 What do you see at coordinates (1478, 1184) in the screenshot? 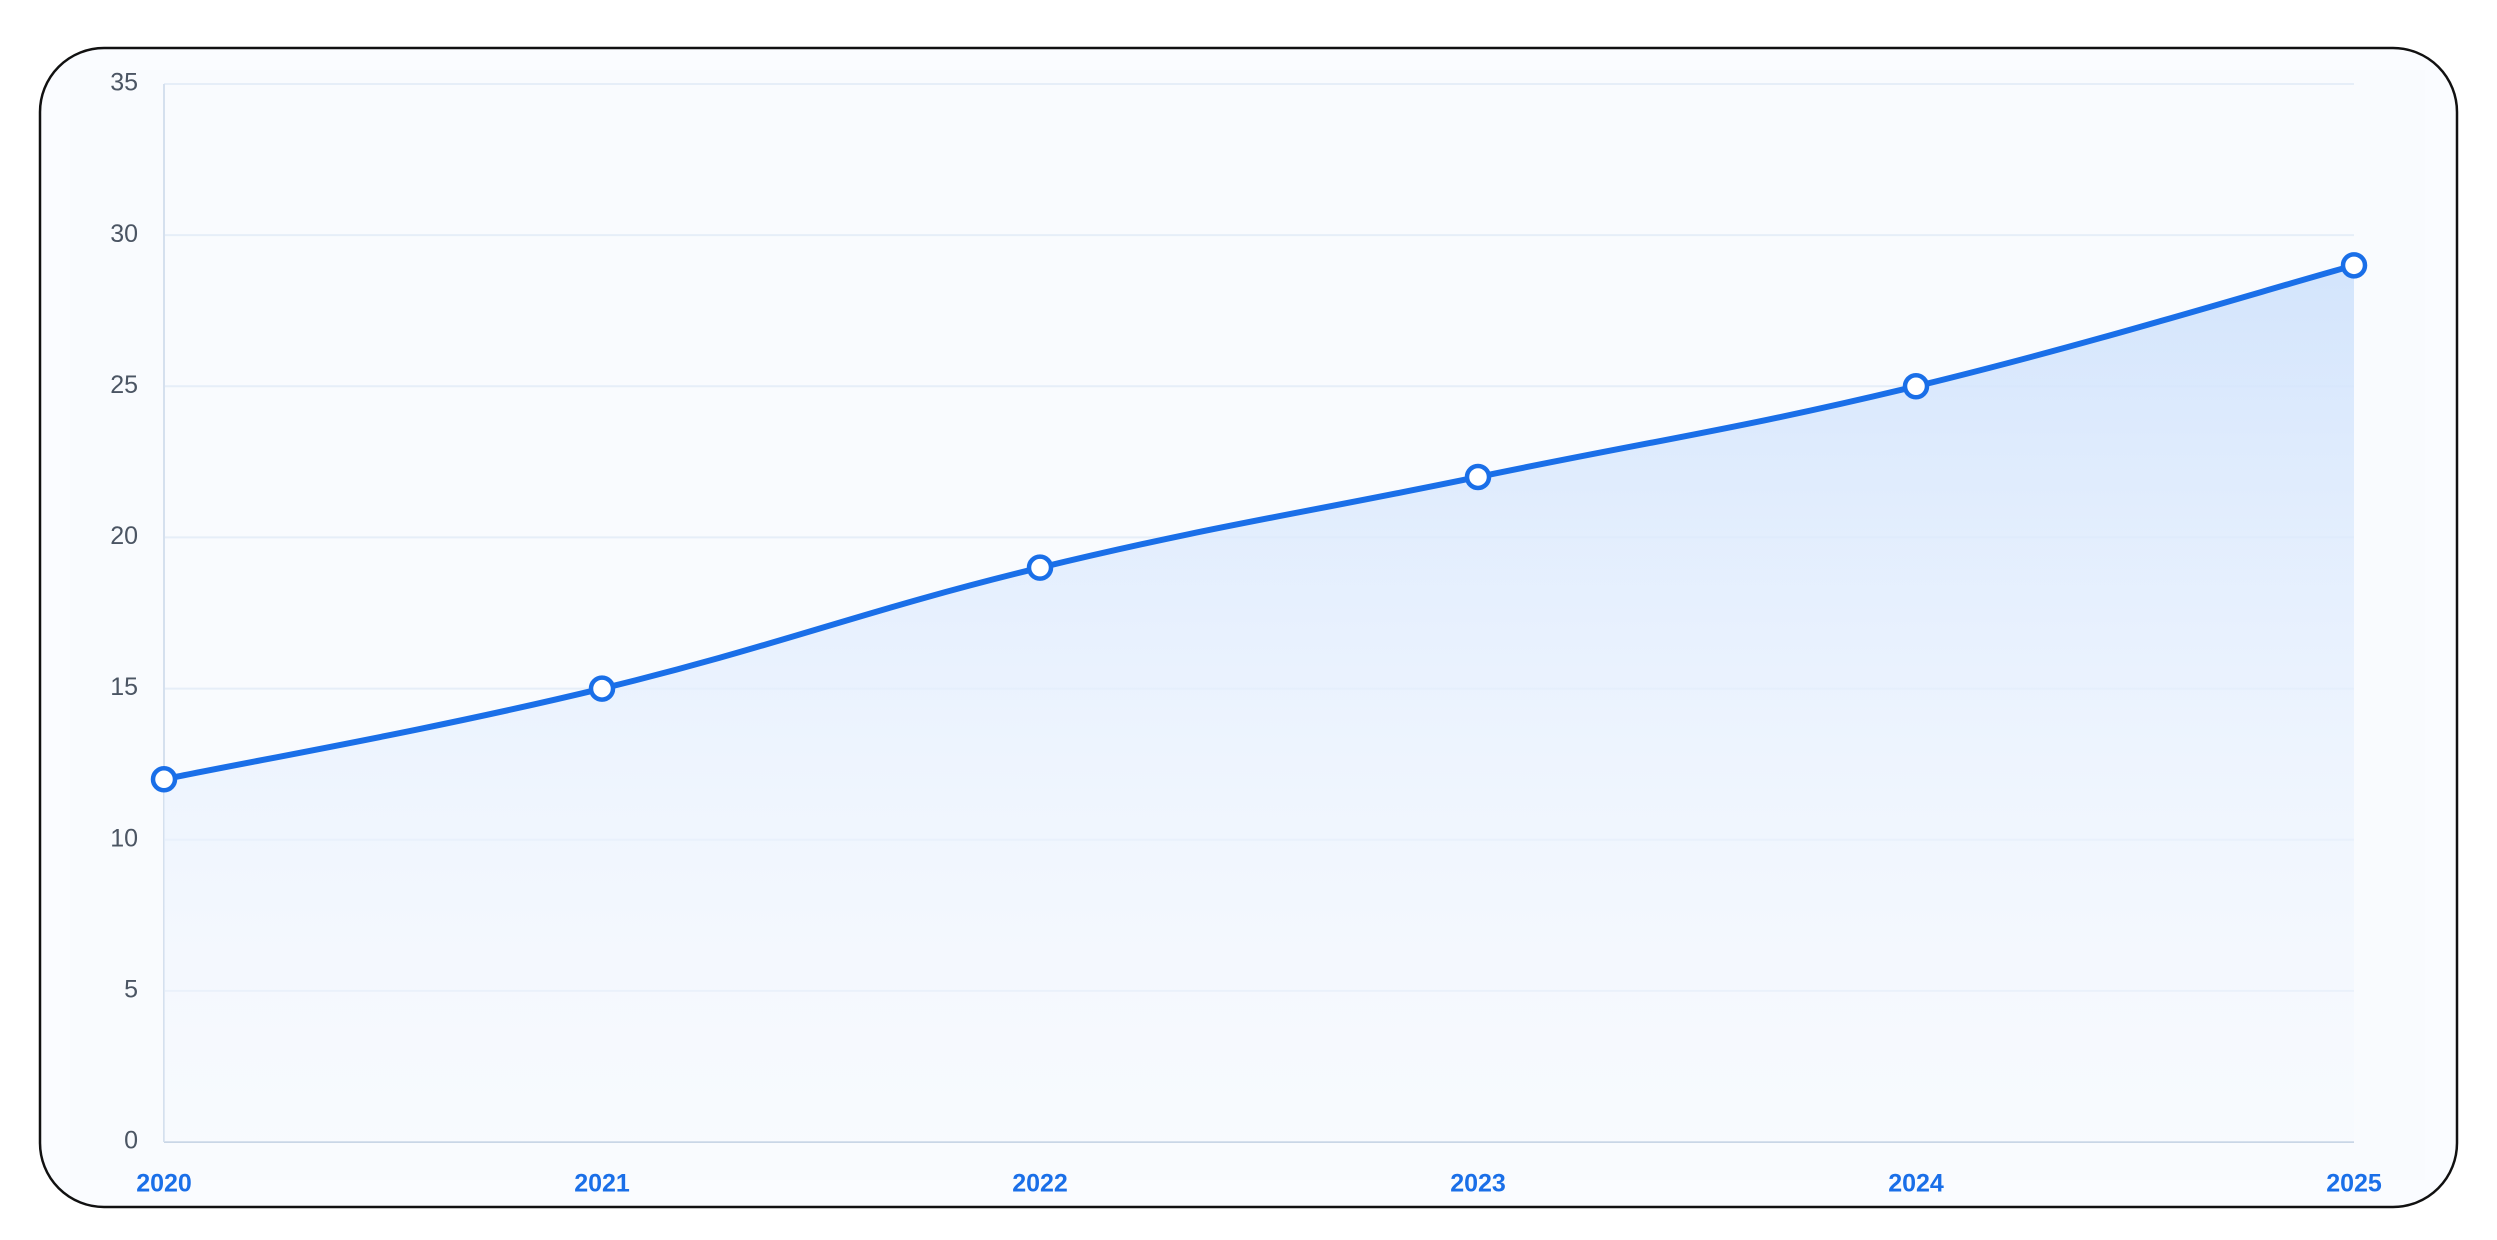
I see `x-tick-label: 2023` at bounding box center [1478, 1184].